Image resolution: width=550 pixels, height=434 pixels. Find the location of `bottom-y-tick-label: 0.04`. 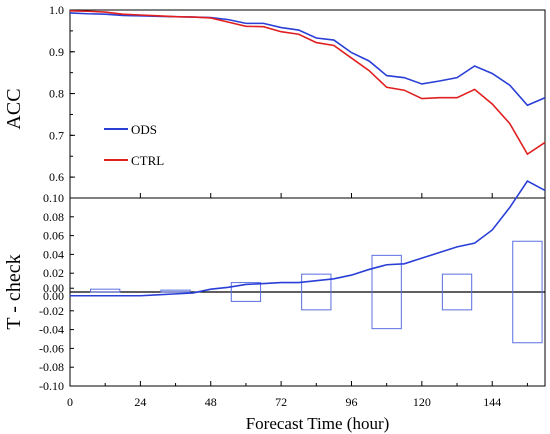

bottom-y-tick-label: 0.04 is located at coordinates (53, 254).